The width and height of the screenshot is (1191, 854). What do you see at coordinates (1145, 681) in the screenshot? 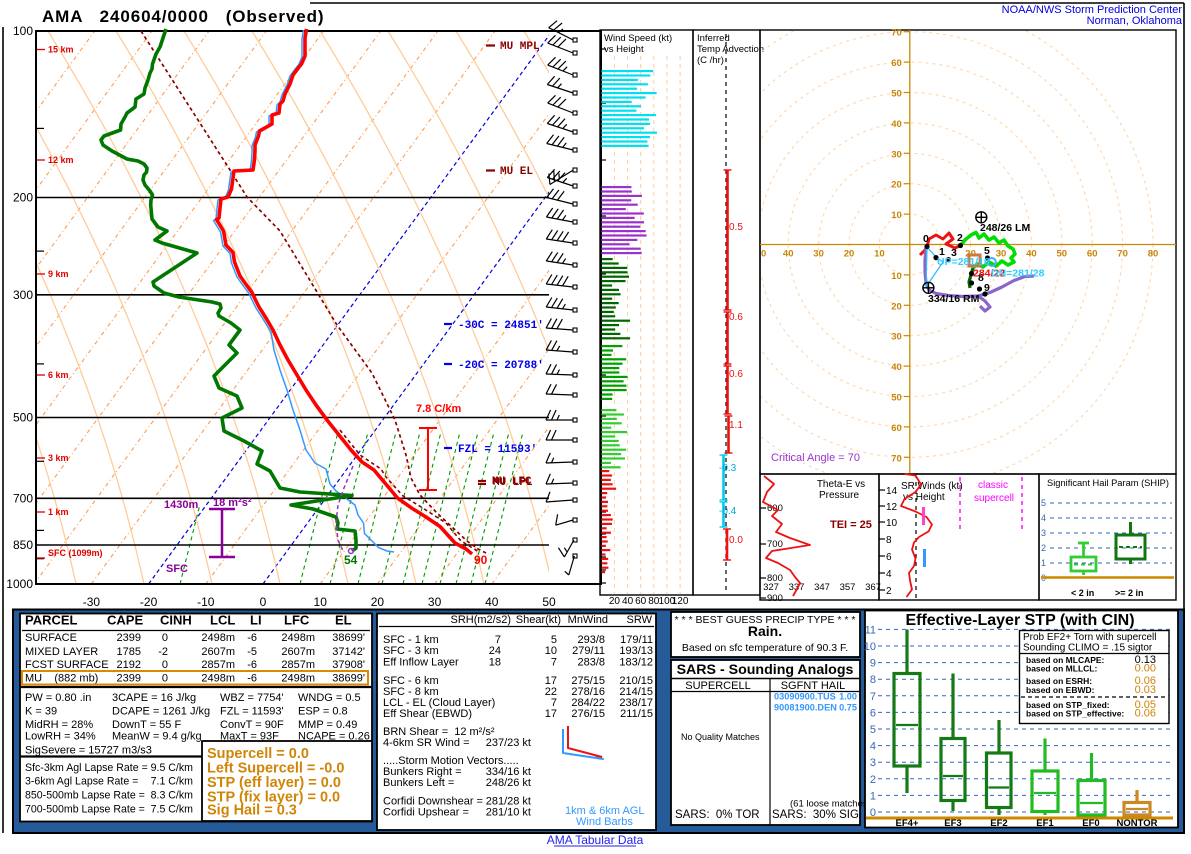
I see `svg-text: 0.06` at bounding box center [1145, 681].